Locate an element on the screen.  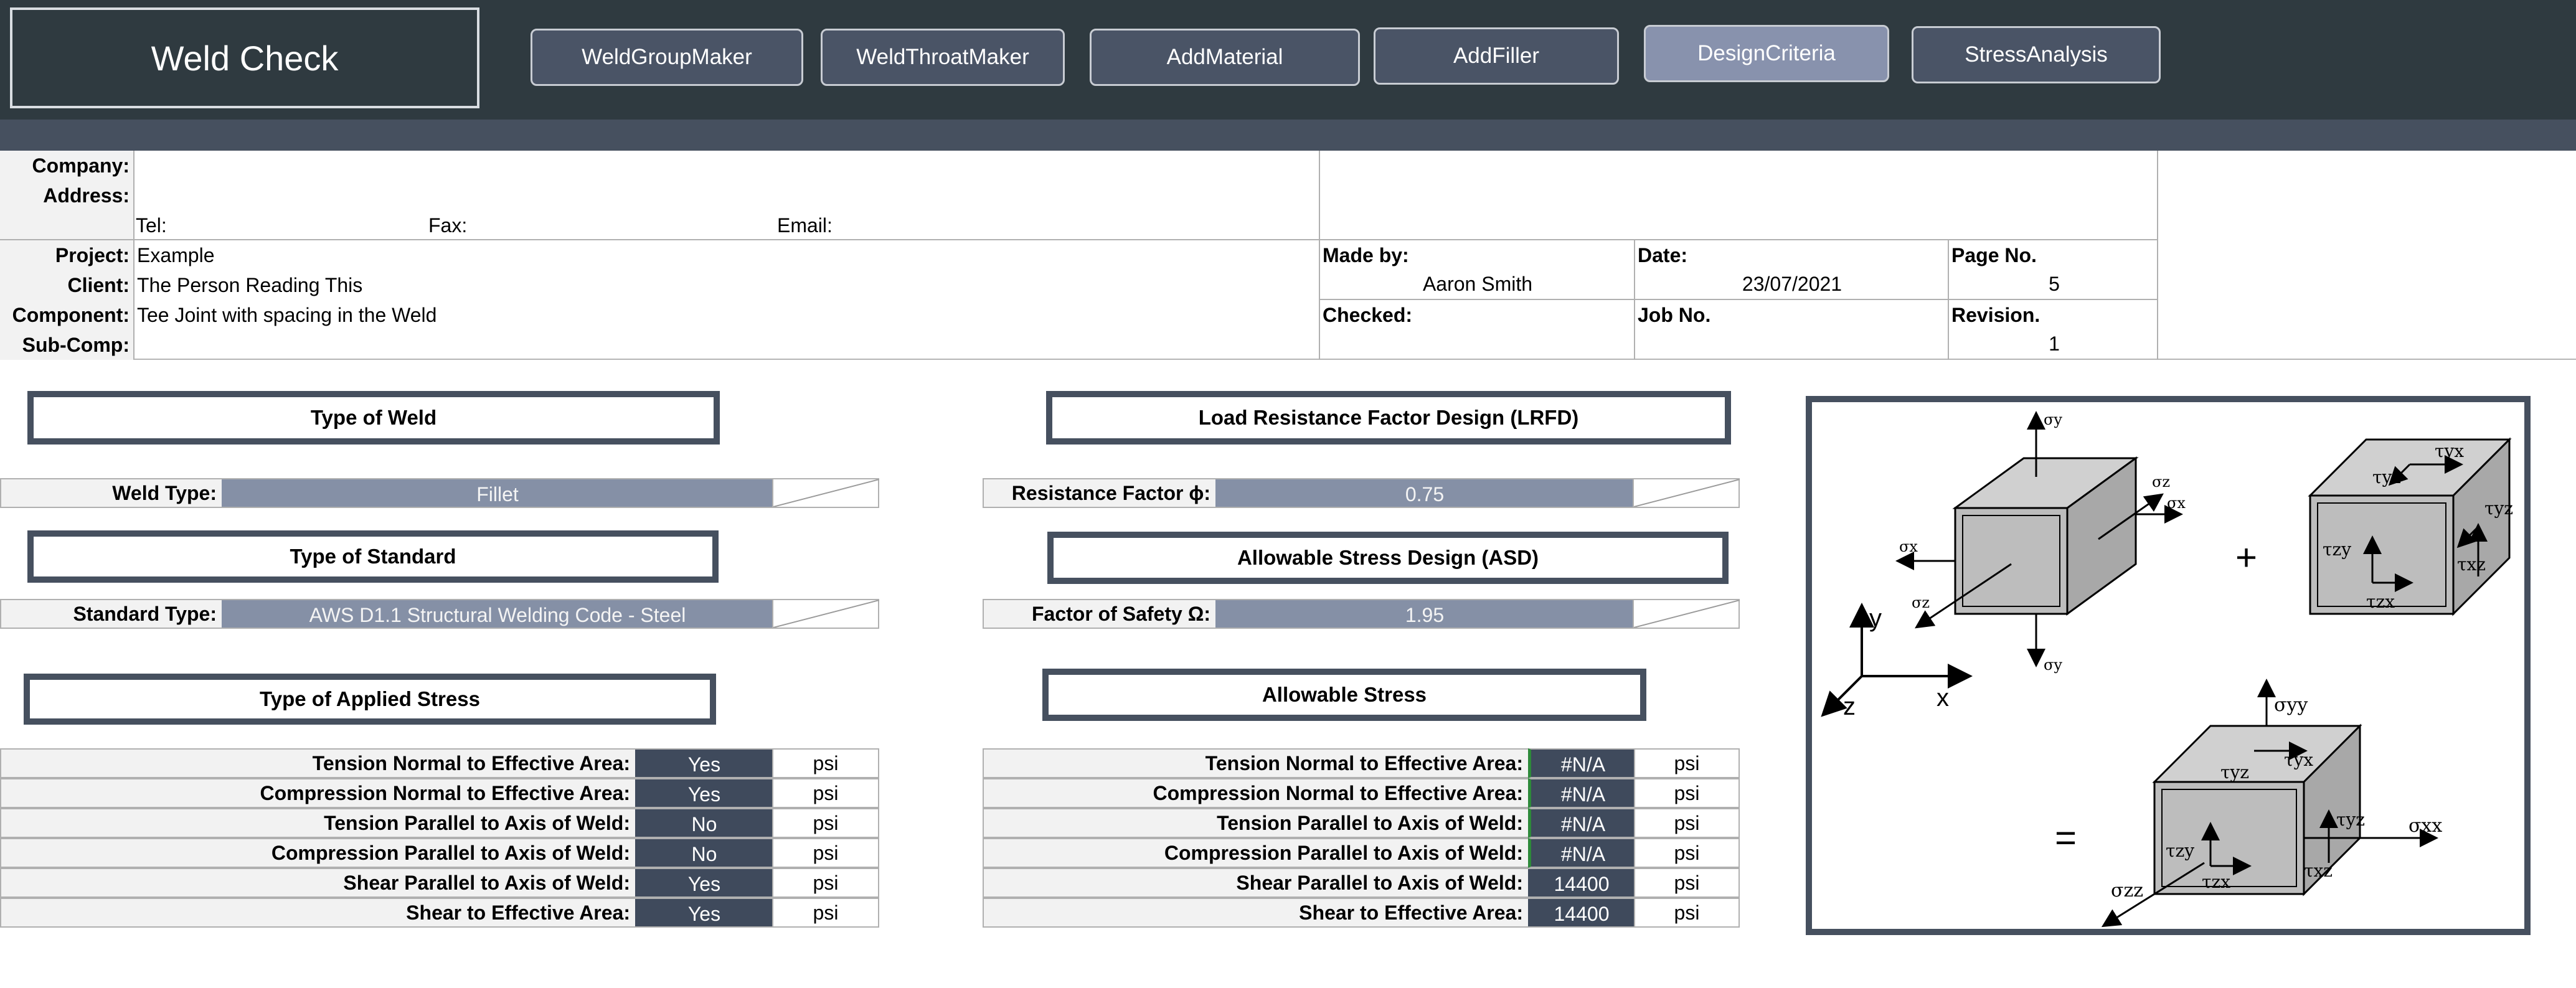
design-criteria-button: DesignCriteria is located at coordinates (1766, 53).